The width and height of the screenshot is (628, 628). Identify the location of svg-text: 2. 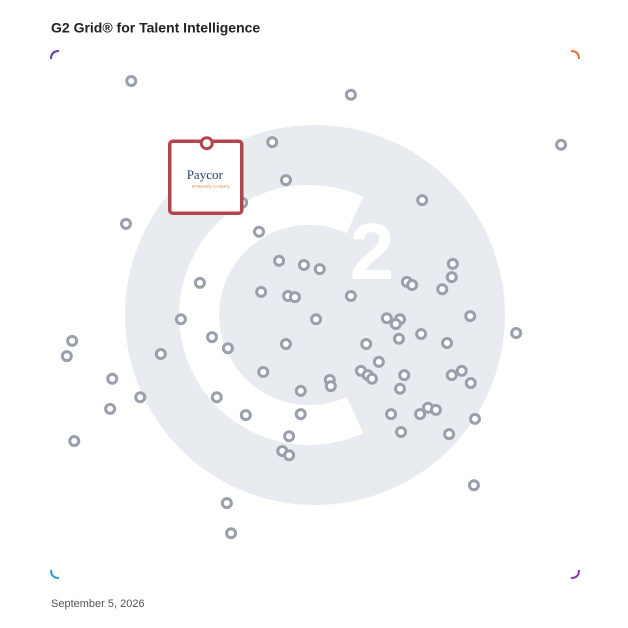
(372, 251).